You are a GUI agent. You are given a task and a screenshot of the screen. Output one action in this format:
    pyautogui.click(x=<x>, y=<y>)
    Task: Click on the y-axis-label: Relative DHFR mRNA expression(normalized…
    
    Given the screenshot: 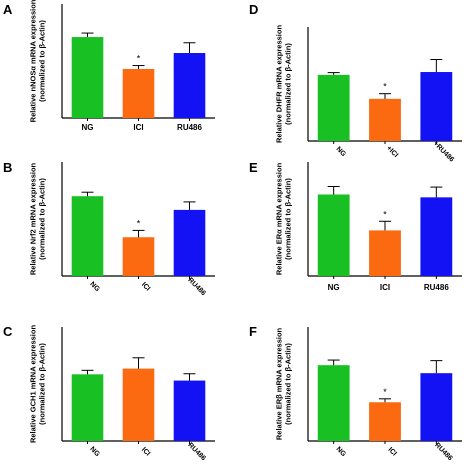 What is the action you would take?
    pyautogui.click(x=284, y=84)
    